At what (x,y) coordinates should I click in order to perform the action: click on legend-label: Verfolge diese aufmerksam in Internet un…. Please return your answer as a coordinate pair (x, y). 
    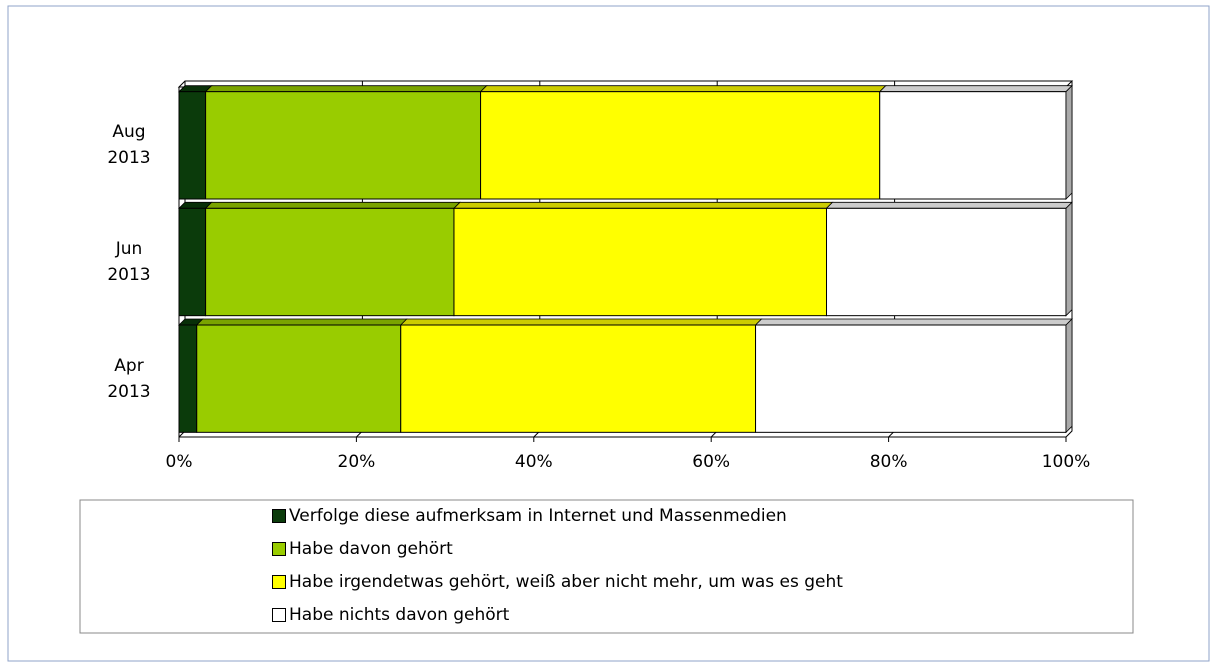
    Looking at the image, I should click on (538, 516).